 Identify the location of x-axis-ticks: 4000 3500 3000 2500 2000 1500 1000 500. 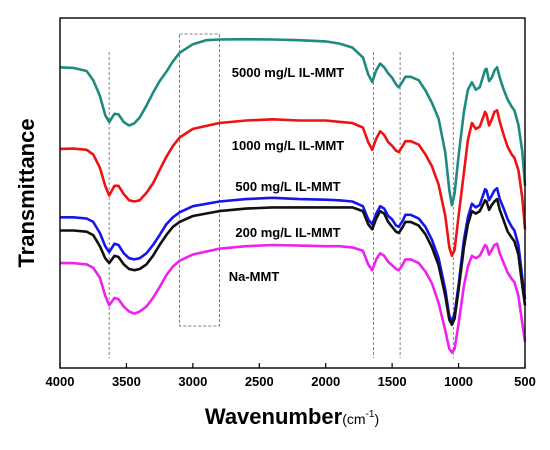
(291, 376).